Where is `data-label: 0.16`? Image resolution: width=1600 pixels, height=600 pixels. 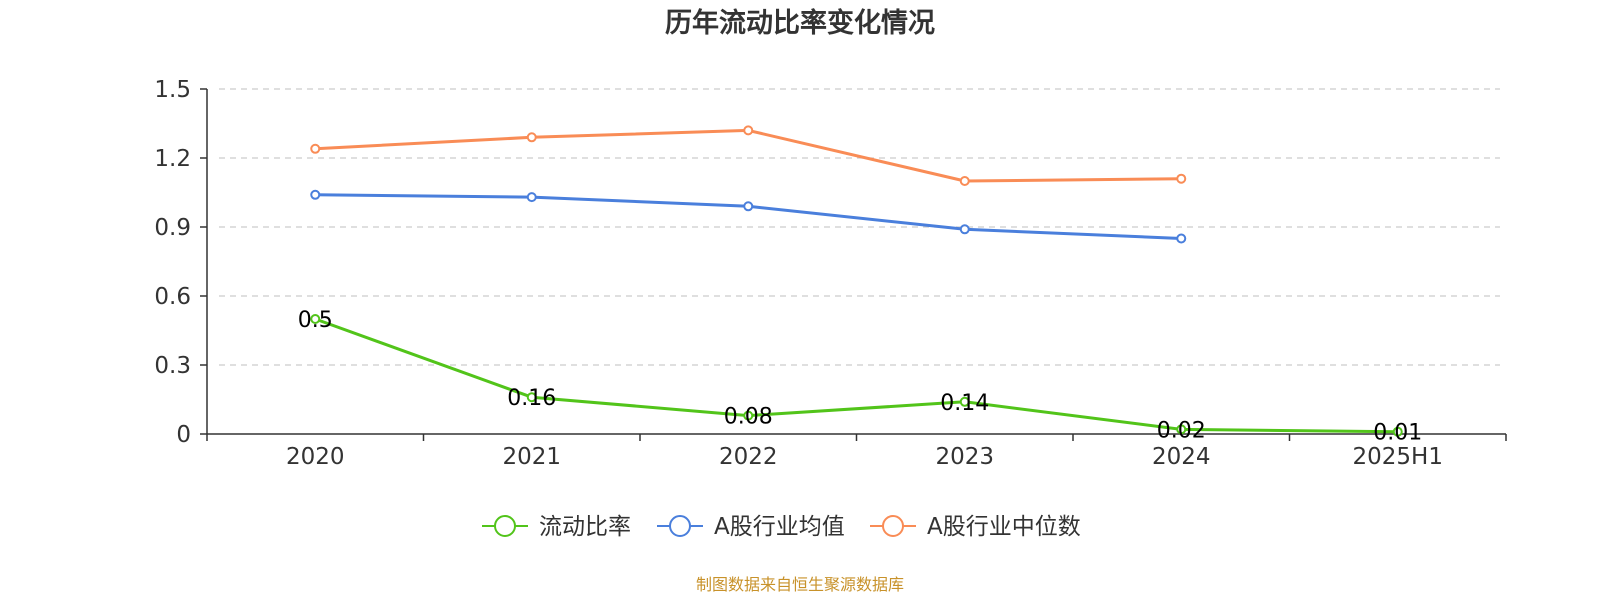
data-label: 0.16 is located at coordinates (531, 398).